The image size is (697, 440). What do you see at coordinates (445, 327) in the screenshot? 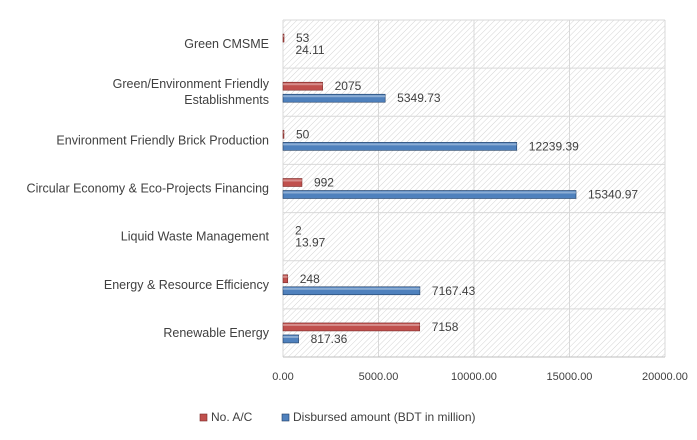
I see `data-label: 7158` at bounding box center [445, 327].